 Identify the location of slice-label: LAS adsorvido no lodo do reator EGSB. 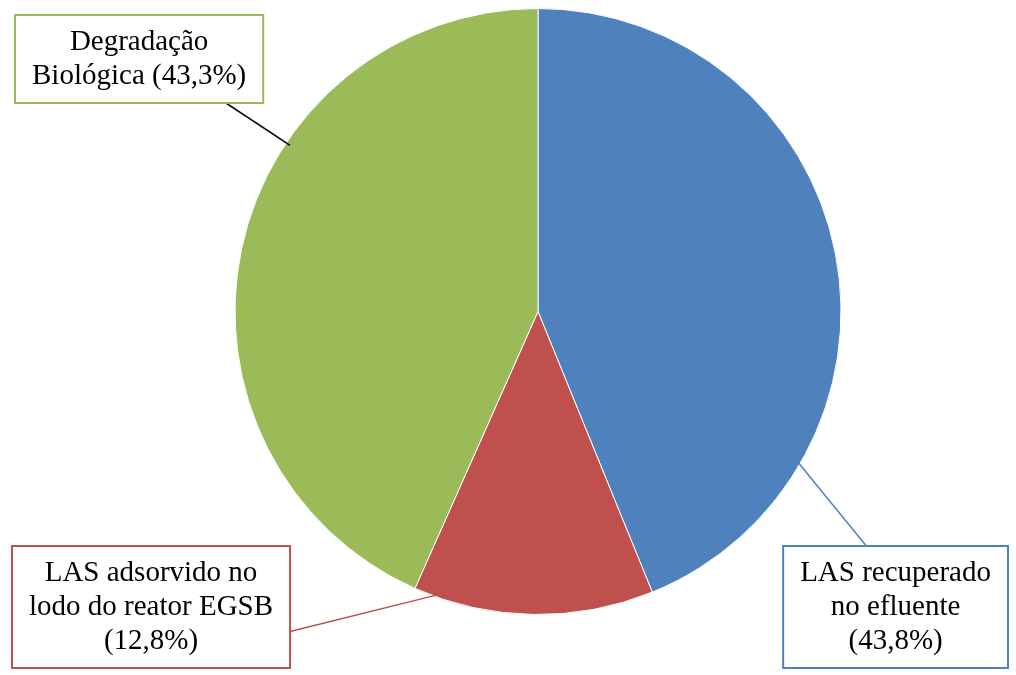
(151, 587).